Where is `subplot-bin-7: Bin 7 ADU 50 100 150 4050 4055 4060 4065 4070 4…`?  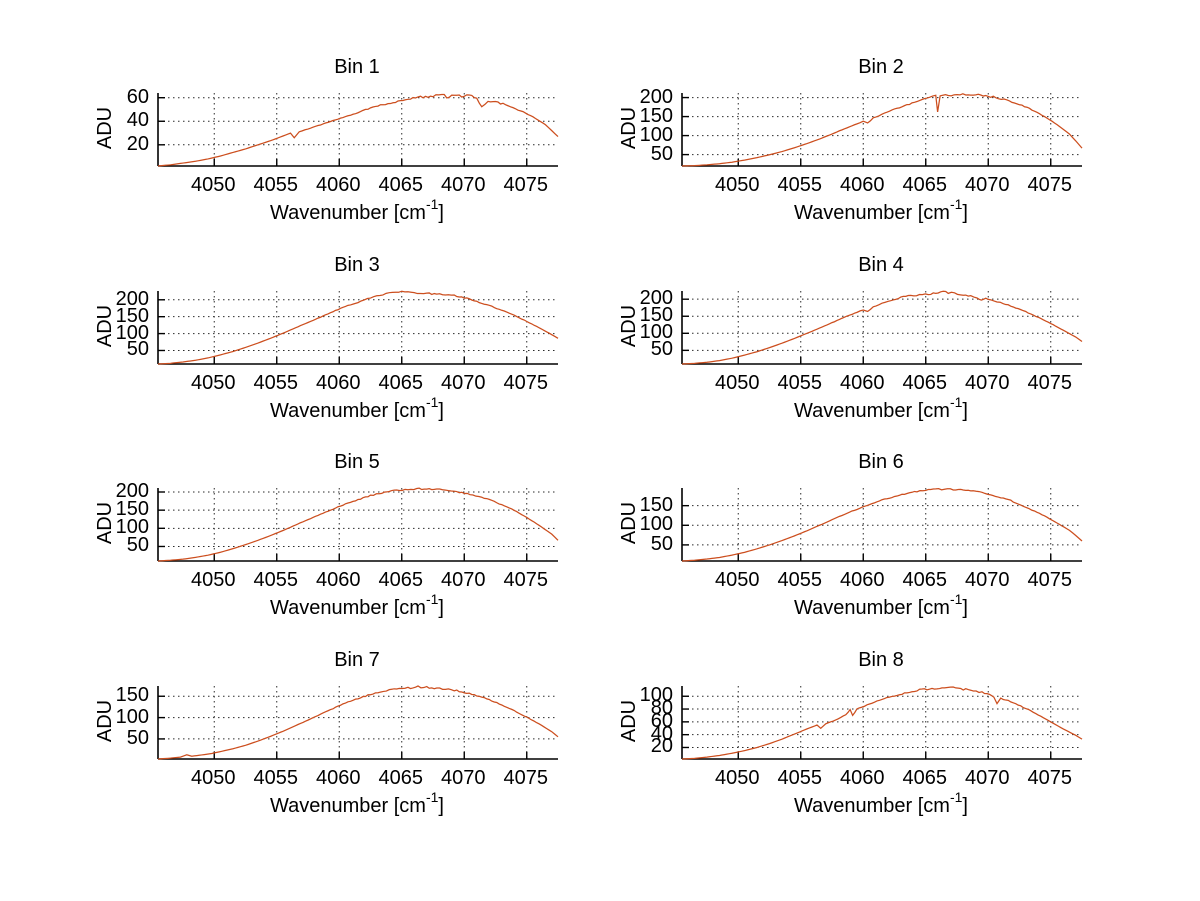
subplot-bin-7: Bin 7 ADU 50 100 150 4050 4055 4060 4065 4070 4… is located at coordinates (307, 731).